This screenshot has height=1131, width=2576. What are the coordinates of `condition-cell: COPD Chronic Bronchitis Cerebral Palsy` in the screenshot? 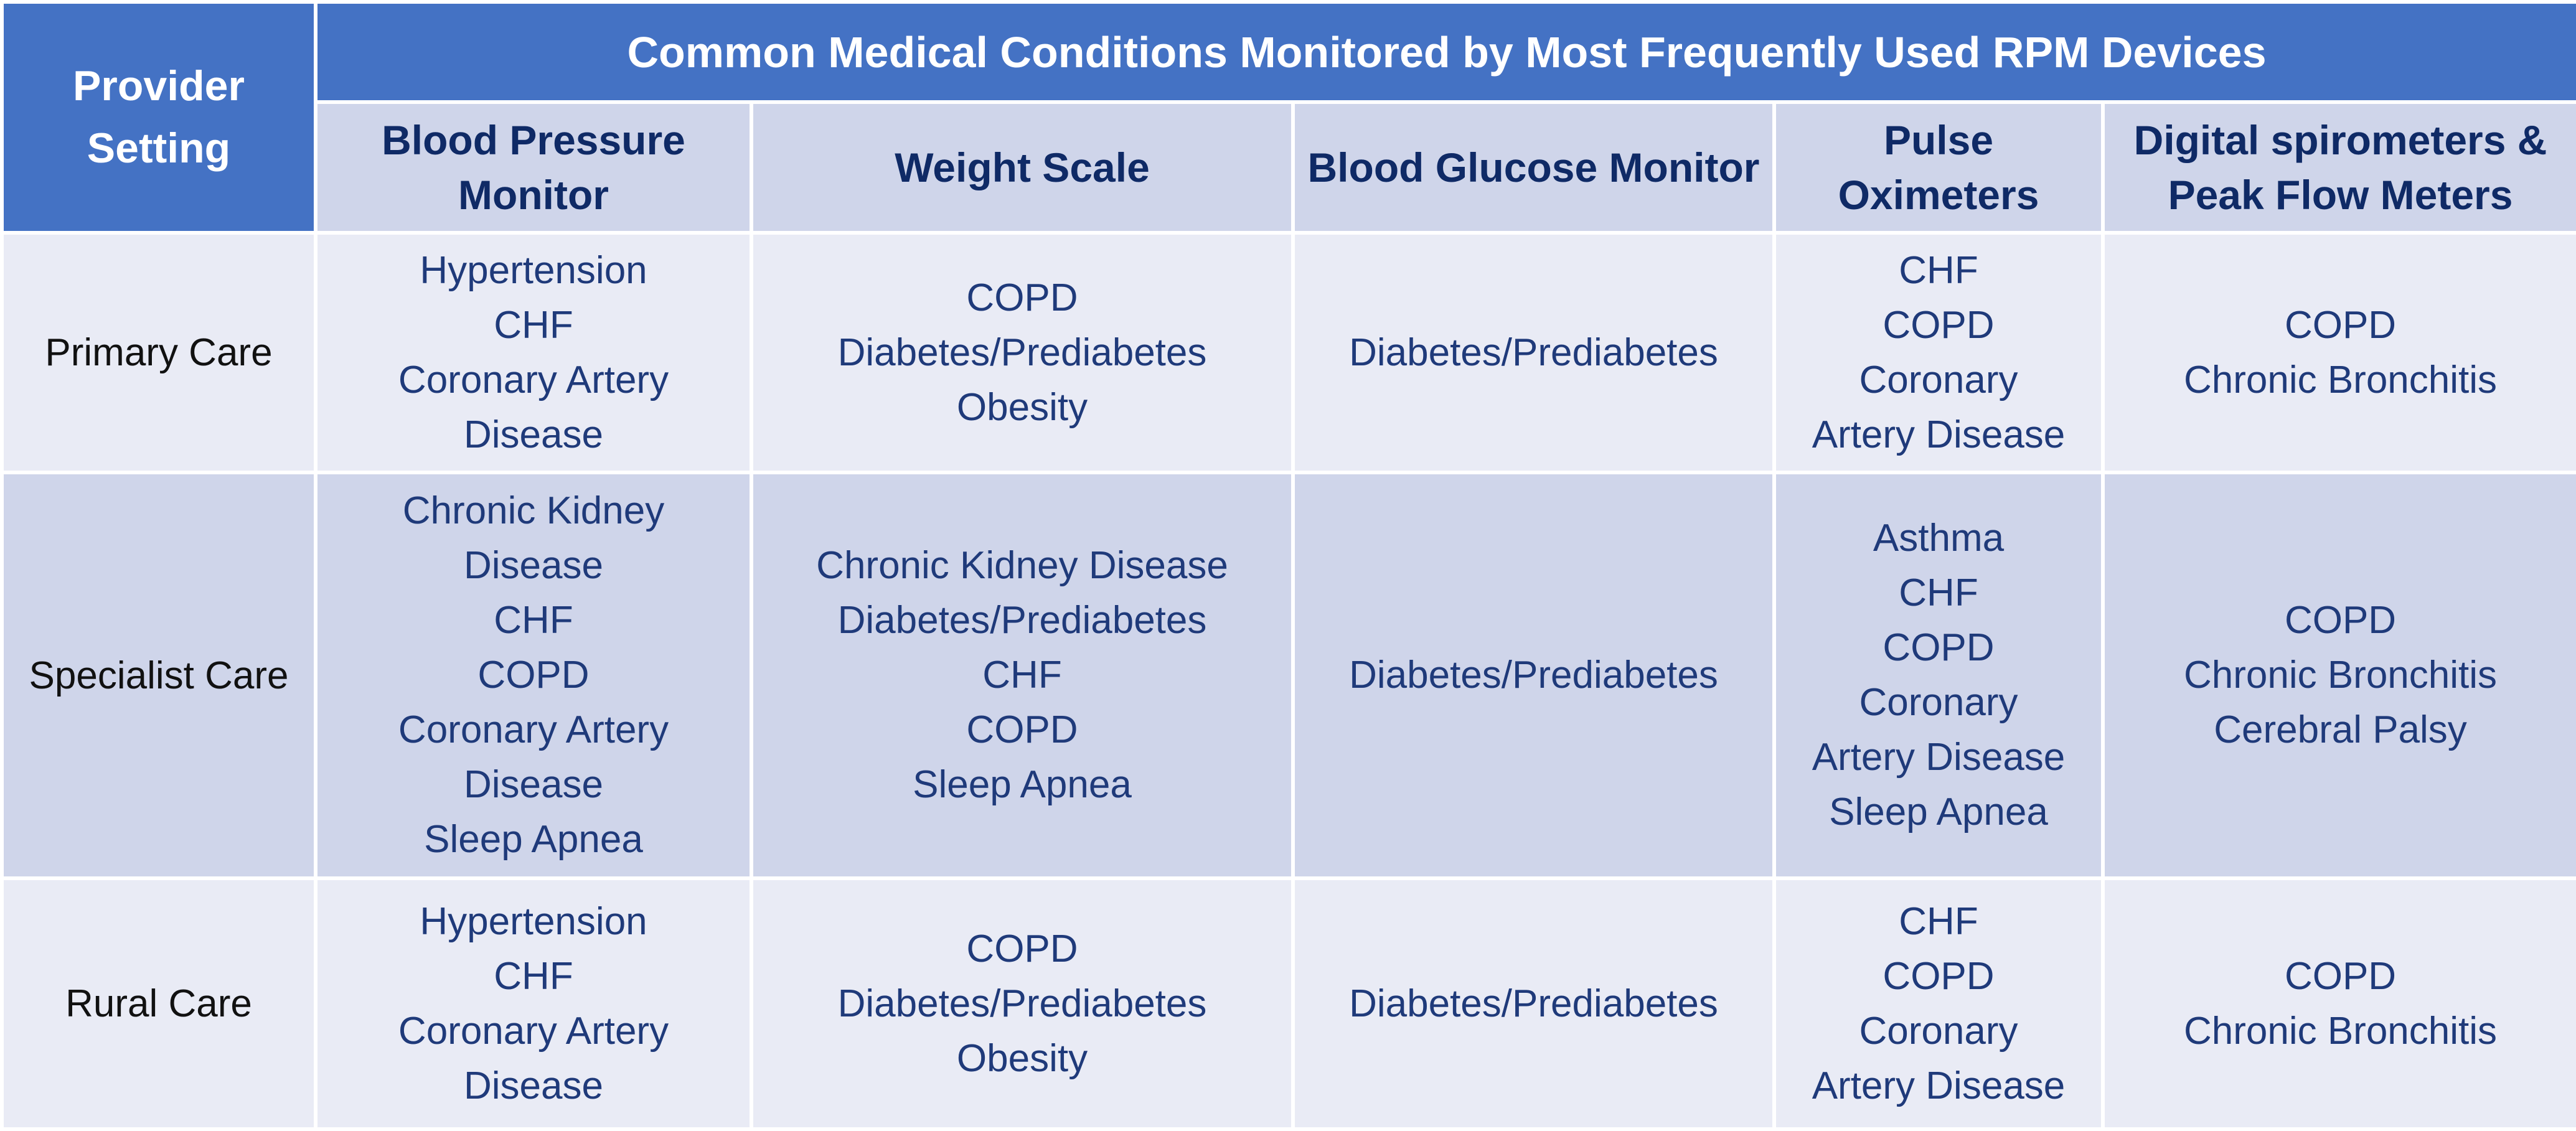 It's located at (2338, 676).